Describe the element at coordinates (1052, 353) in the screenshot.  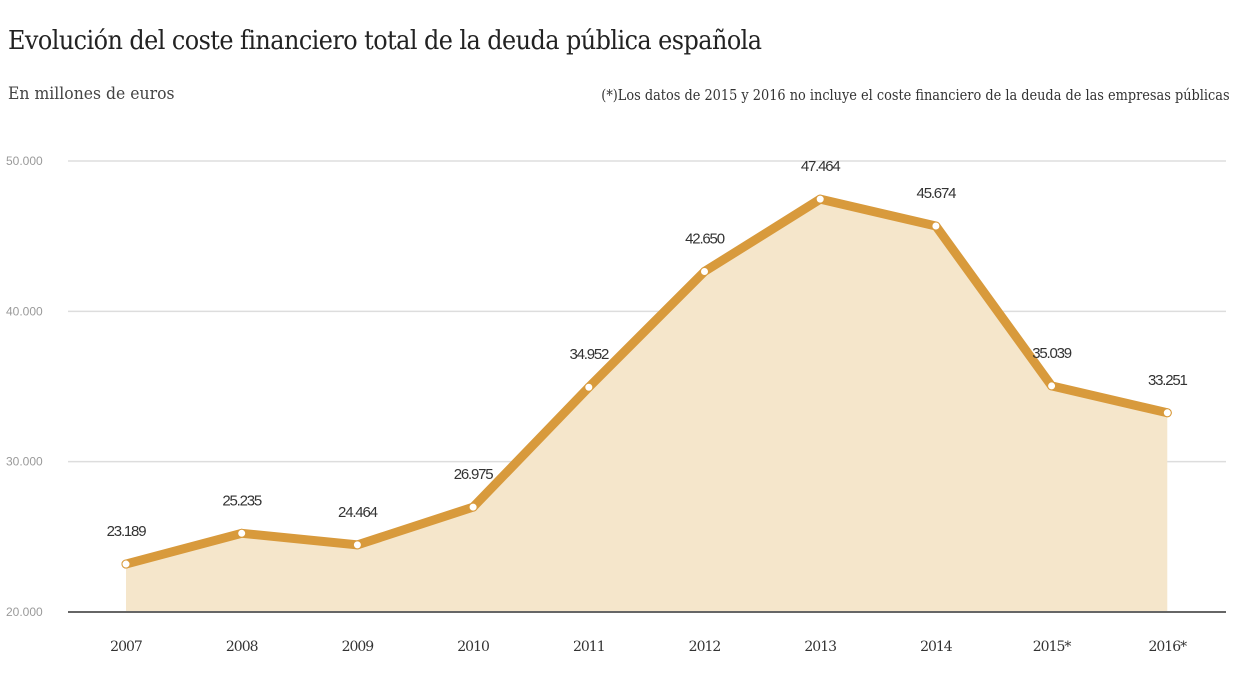
I see `data-label: 35.039` at that location.